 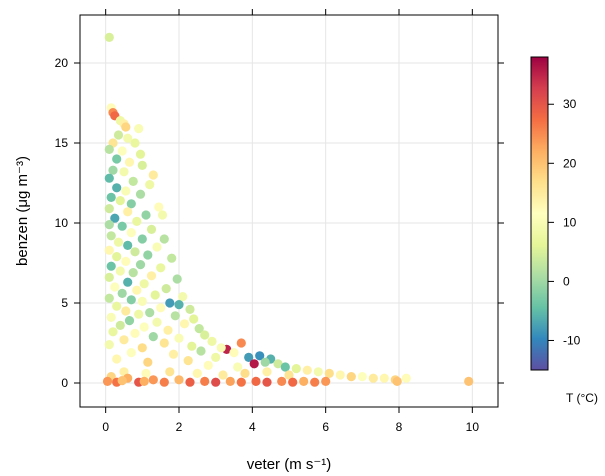 What do you see at coordinates (105, 427) in the screenshot?
I see `x-tick-label: 0` at bounding box center [105, 427].